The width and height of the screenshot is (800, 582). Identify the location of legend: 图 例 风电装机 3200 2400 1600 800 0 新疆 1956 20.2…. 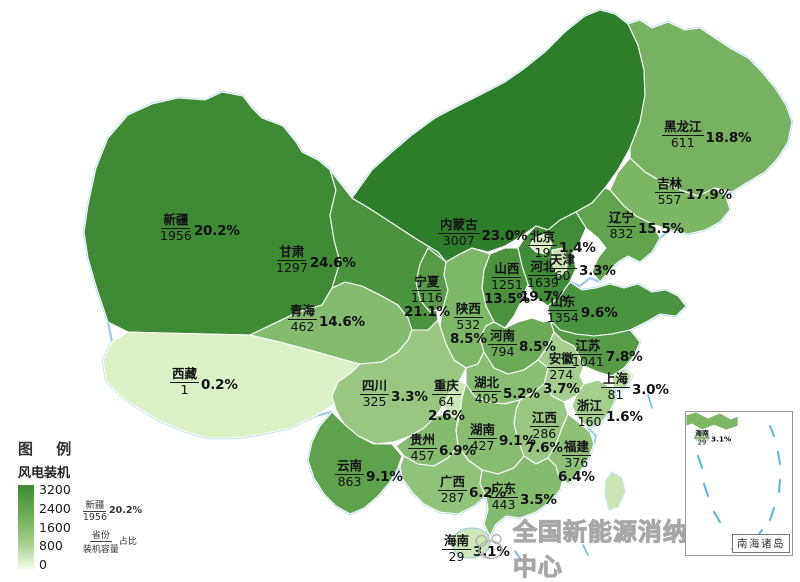
(103, 505).